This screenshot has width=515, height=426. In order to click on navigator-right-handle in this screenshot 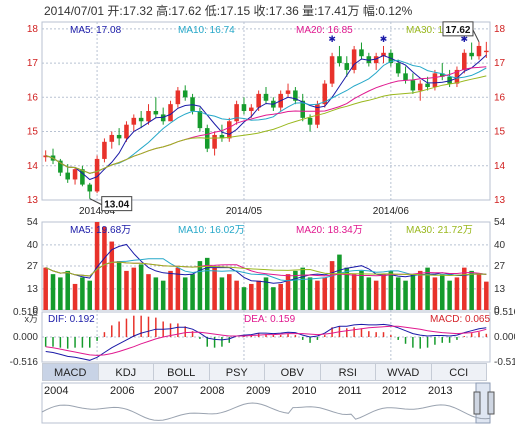, I will do `click(491, 403)`.